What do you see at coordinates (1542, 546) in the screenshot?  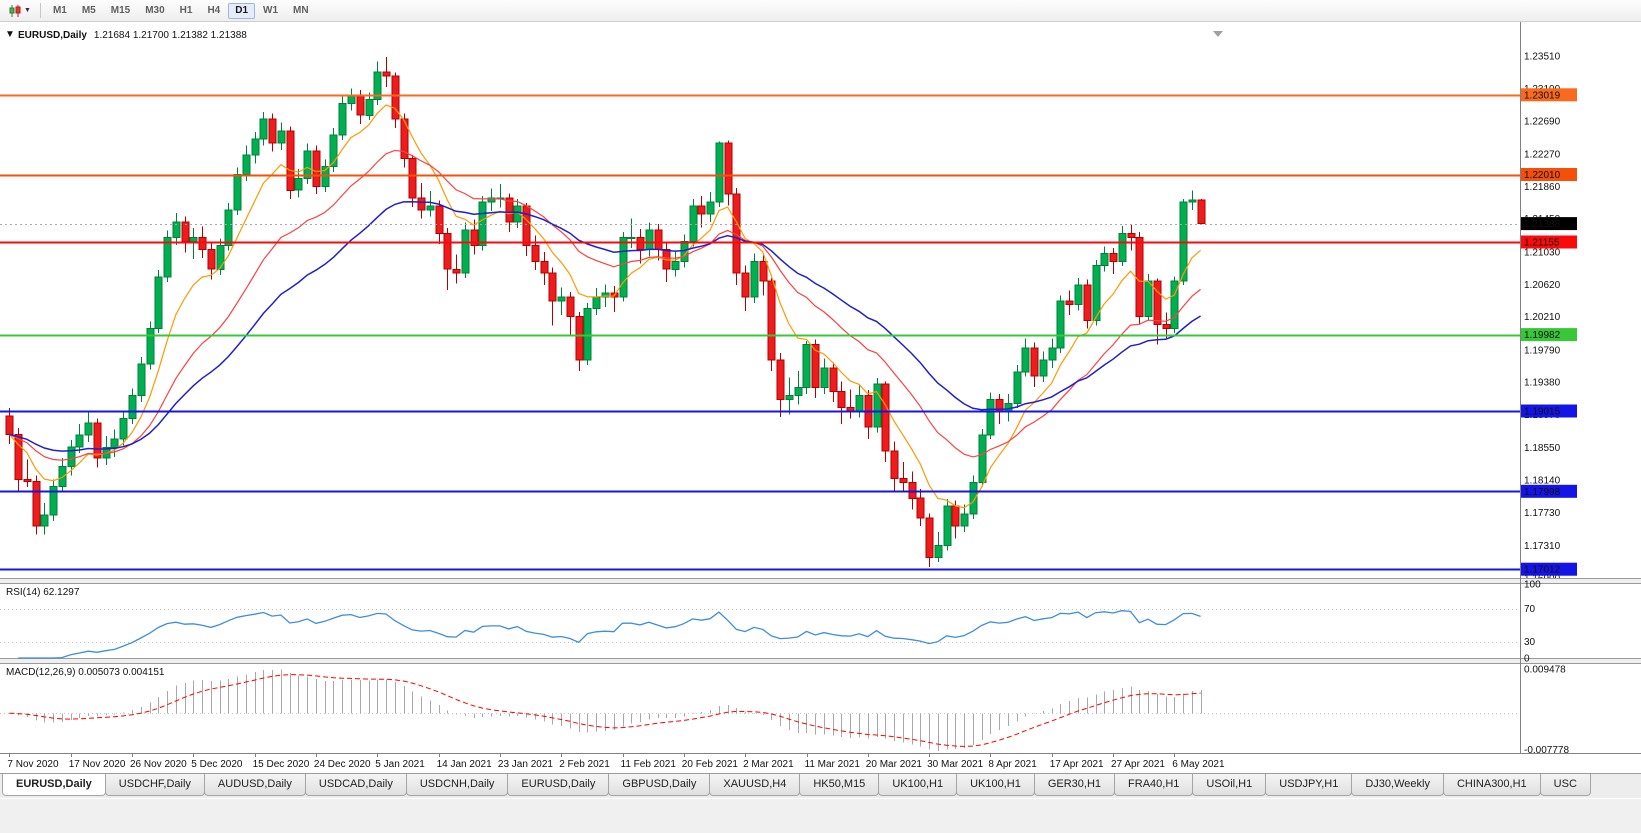 I see `svg-text: 1.17310` at bounding box center [1542, 546].